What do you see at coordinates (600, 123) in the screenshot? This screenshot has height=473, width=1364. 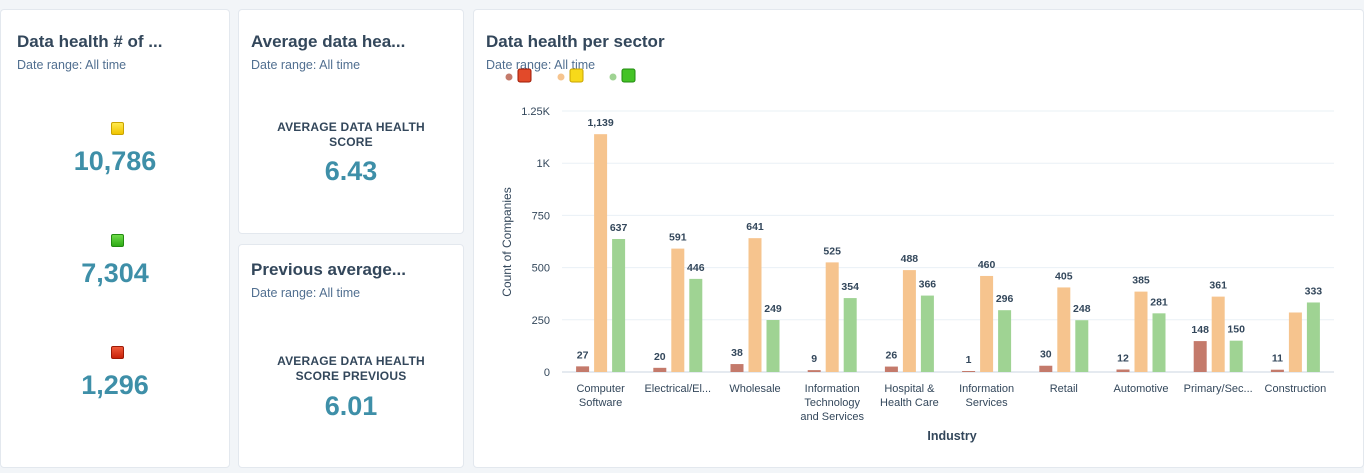 I see `data-label: 1,139` at bounding box center [600, 123].